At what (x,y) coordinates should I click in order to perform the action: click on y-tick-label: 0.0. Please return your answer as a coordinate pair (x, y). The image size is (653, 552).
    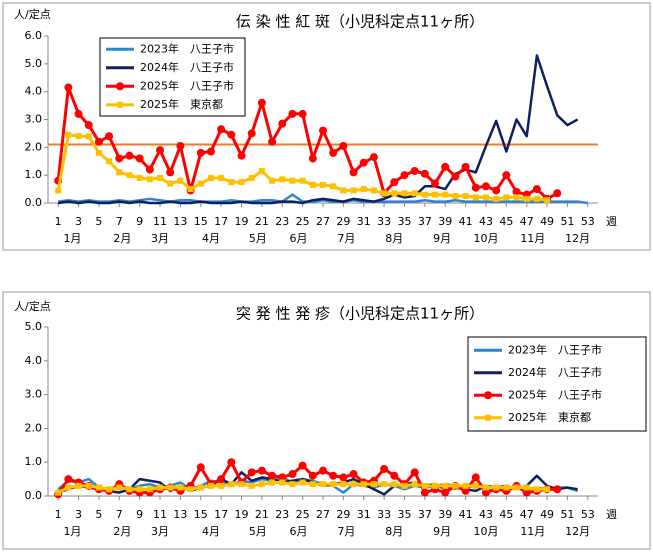
    Looking at the image, I should click on (34, 495).